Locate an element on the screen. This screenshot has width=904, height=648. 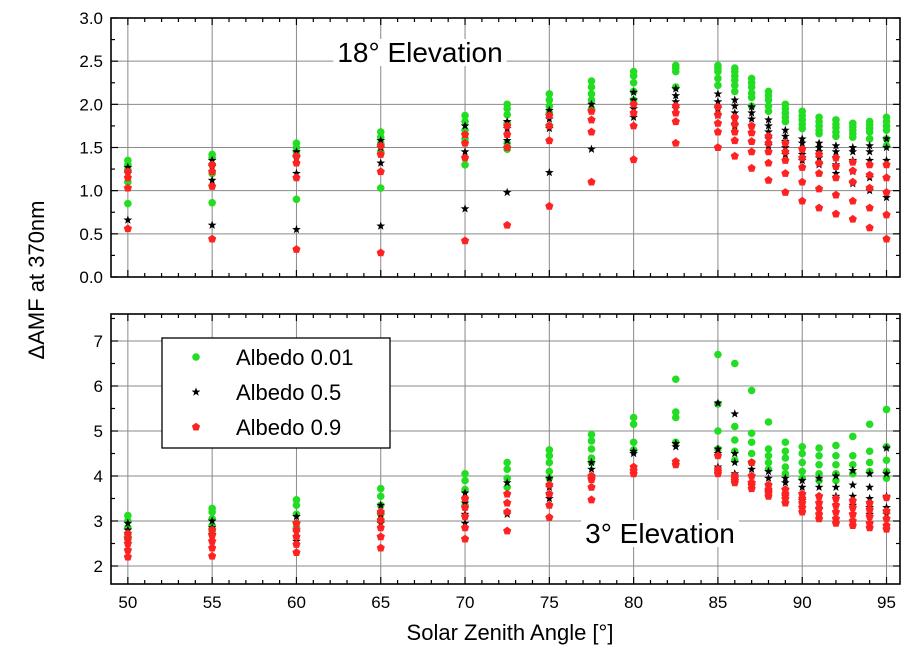
y-tick-label: 2 is located at coordinates (98, 566).